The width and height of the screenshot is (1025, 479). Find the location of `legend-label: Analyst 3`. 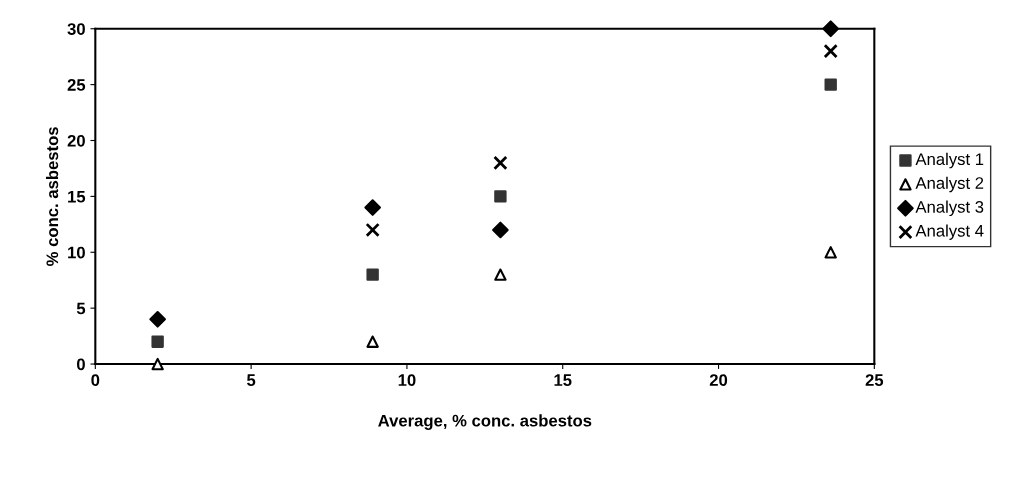

legend-label: Analyst 3 is located at coordinates (949, 208).